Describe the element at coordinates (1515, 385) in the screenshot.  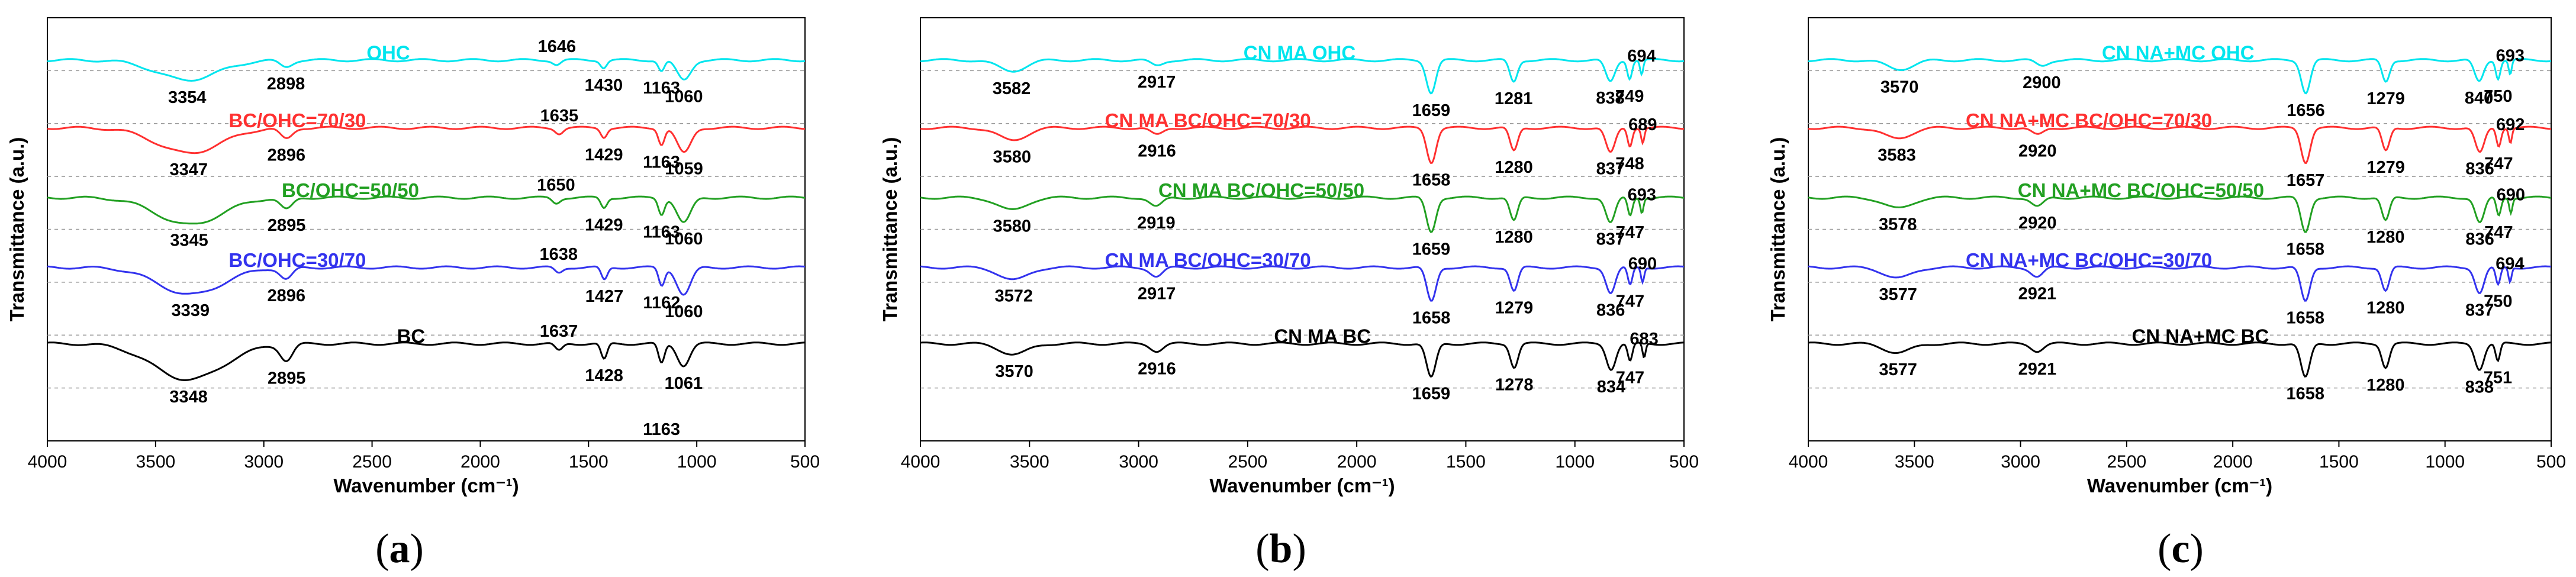
I see `peak-label: 1278` at that location.